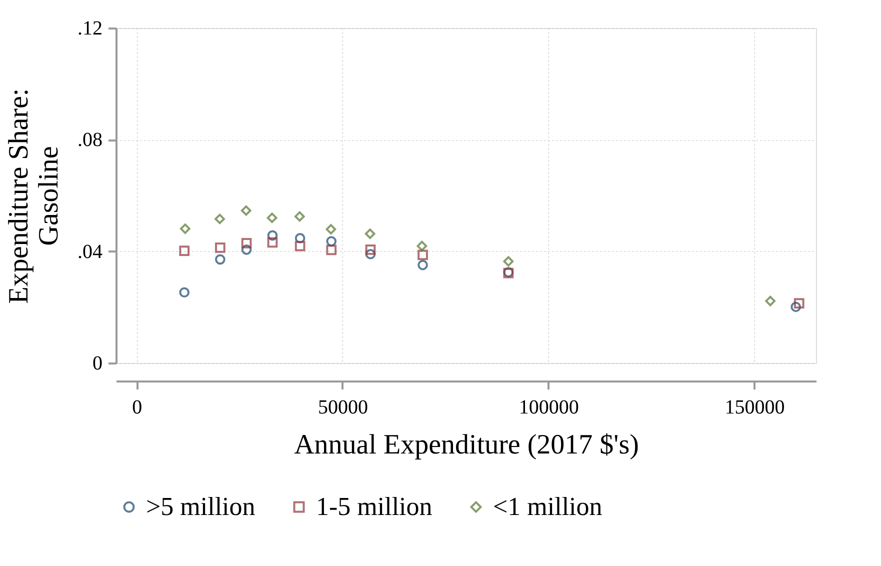 The image size is (881, 566). Describe the element at coordinates (90, 140) in the screenshot. I see `y-tick-label: .08` at that location.